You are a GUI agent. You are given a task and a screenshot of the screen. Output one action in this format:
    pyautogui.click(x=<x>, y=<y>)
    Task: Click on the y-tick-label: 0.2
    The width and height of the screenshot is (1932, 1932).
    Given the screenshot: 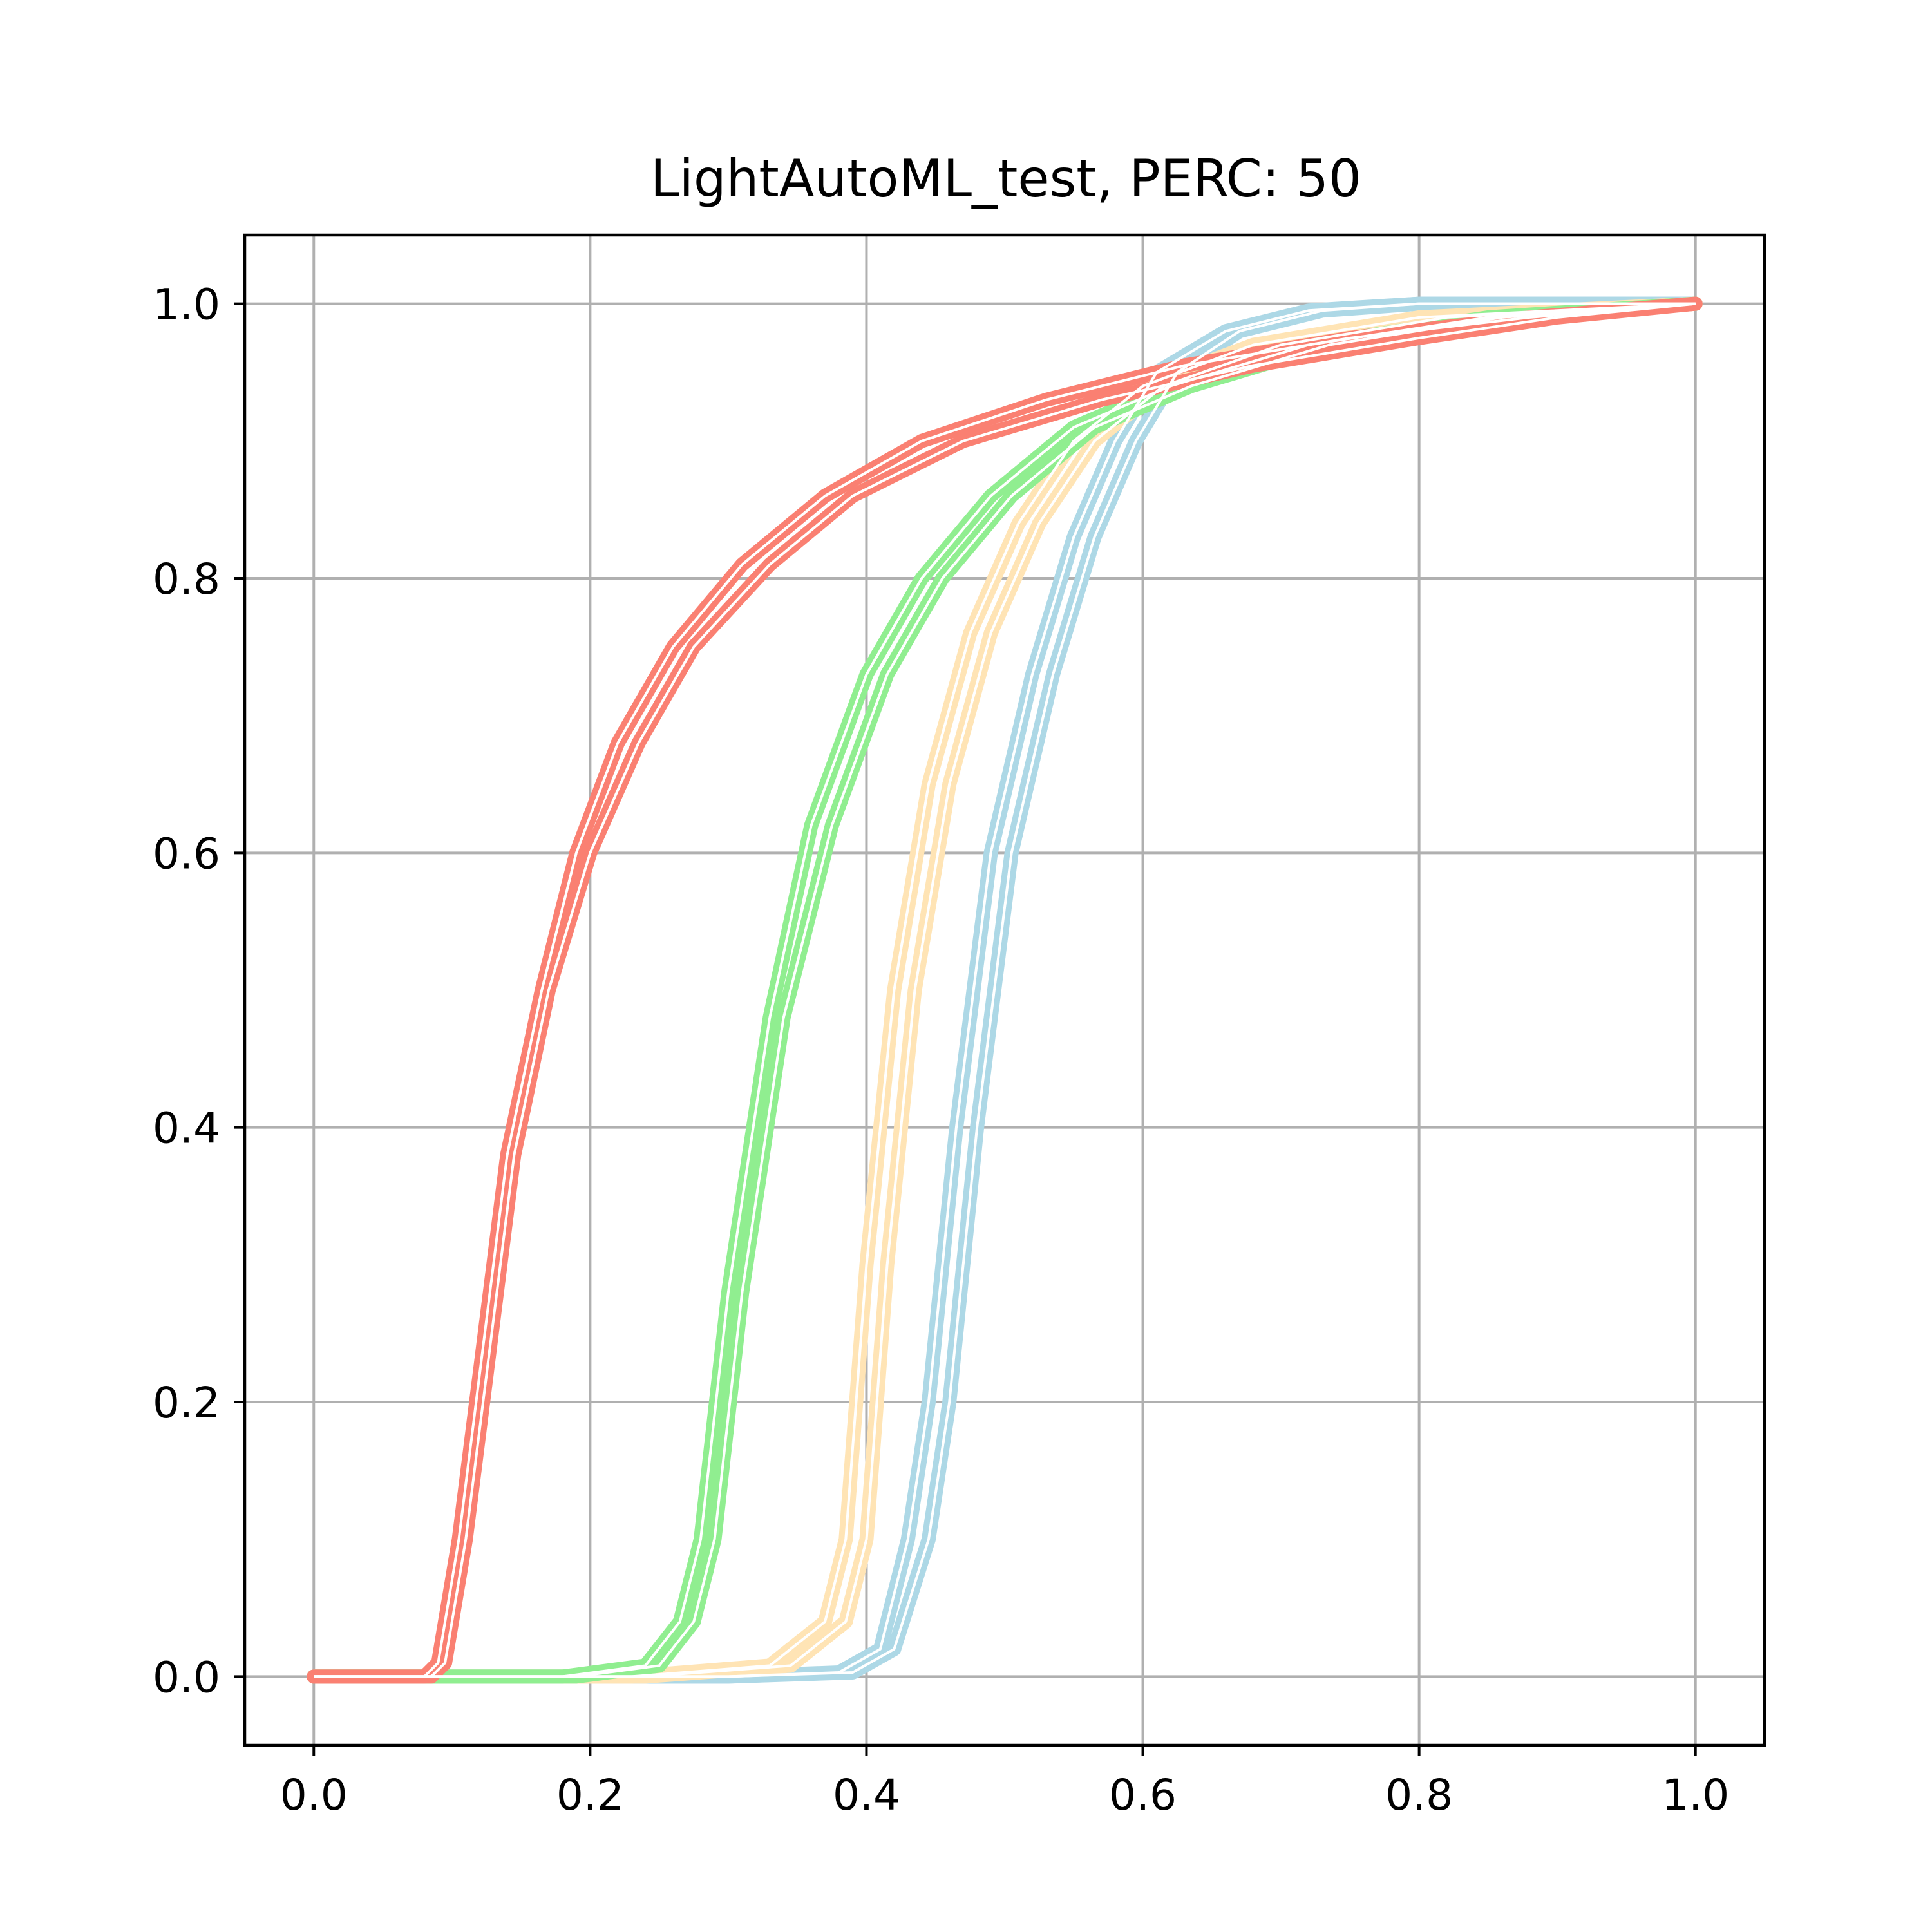 What is the action you would take?
    pyautogui.click(x=186, y=1403)
    